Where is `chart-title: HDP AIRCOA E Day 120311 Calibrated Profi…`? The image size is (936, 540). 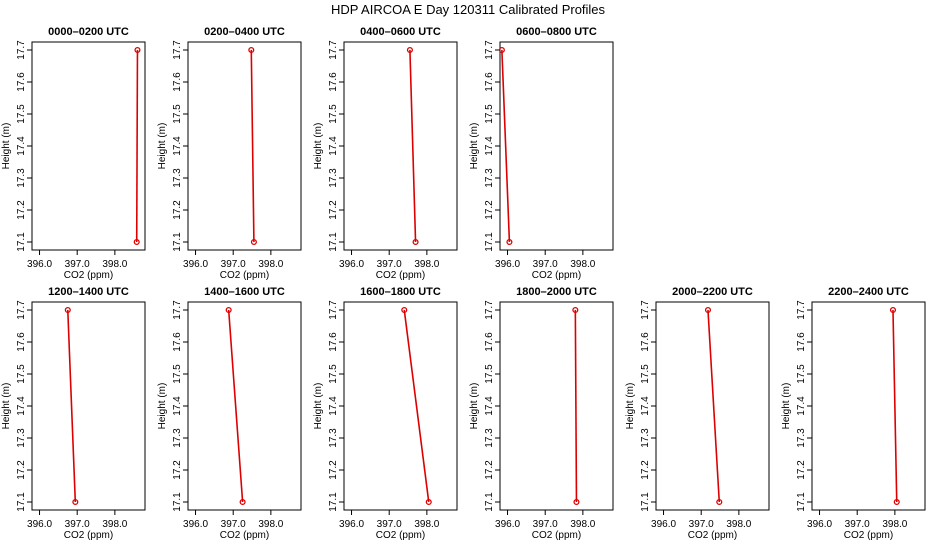 chart-title: HDP AIRCOA E Day 120311 Calibrated Profi… is located at coordinates (468, 9).